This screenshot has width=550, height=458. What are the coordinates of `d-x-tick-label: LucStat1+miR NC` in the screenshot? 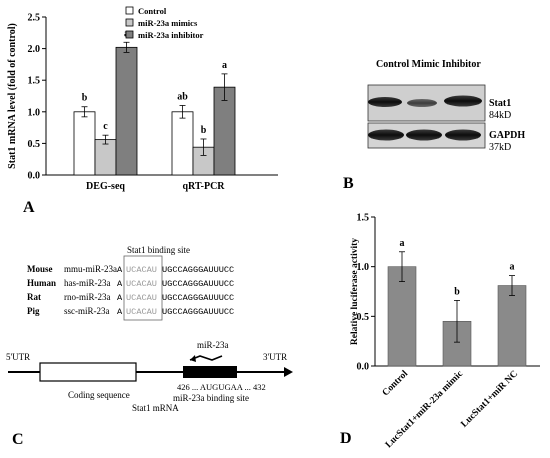 It's located at (489, 399).